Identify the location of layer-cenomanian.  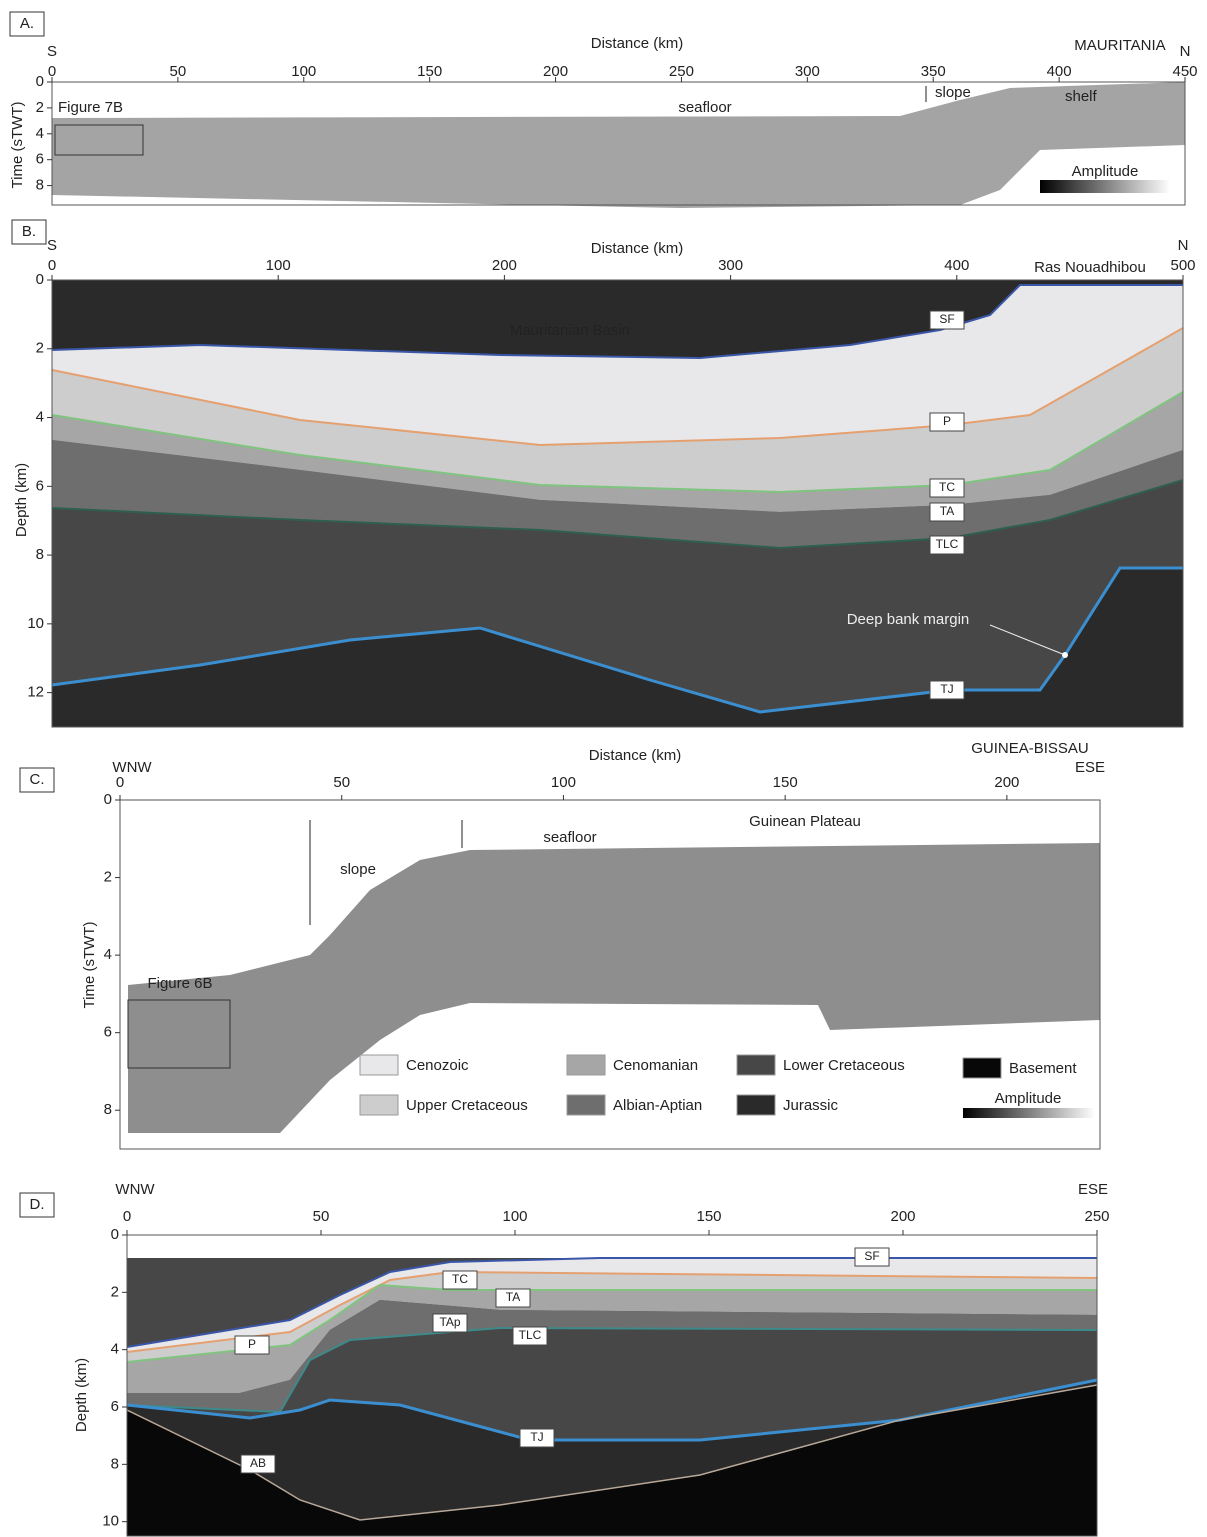
(612, 1339).